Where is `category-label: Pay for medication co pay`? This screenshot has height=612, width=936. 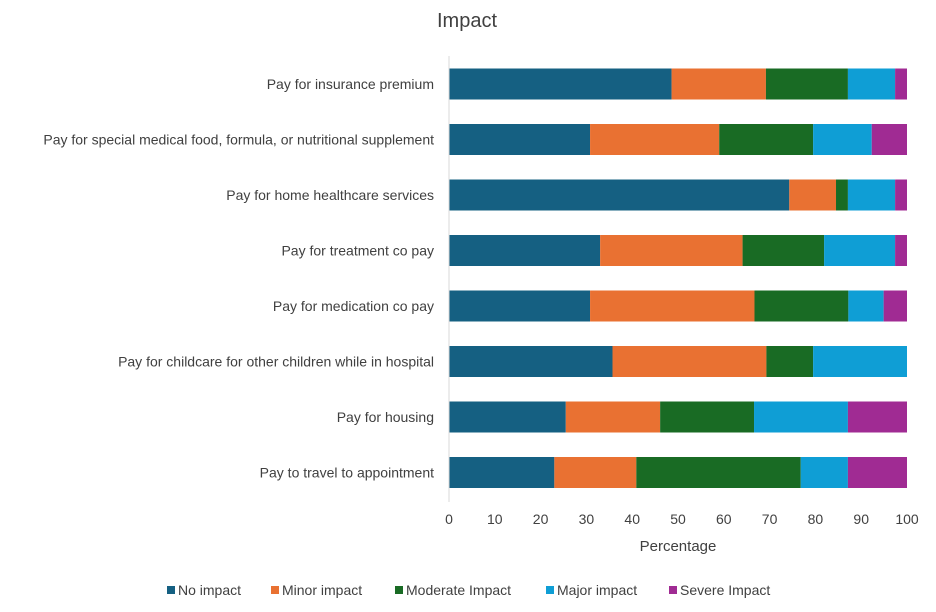 category-label: Pay for medication co pay is located at coordinates (353, 306).